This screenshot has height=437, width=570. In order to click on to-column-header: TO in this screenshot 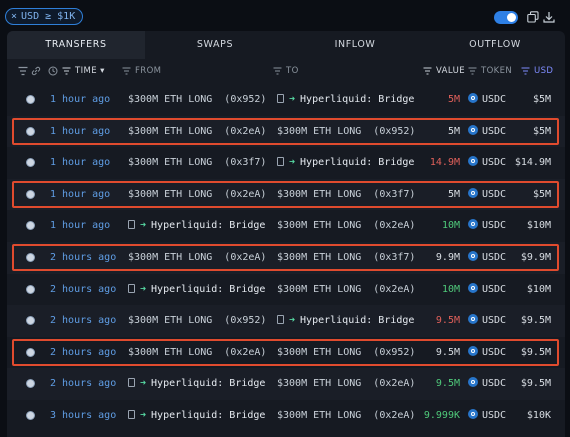, I will do `click(286, 71)`.